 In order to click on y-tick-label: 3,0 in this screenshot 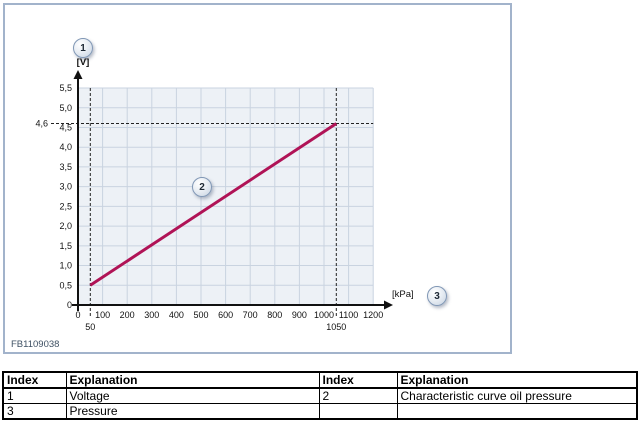, I will do `click(65, 187)`.